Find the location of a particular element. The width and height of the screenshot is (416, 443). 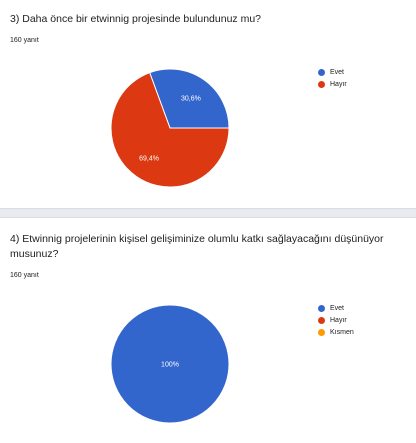

pie-slice-hayır is located at coordinates (170, 129).